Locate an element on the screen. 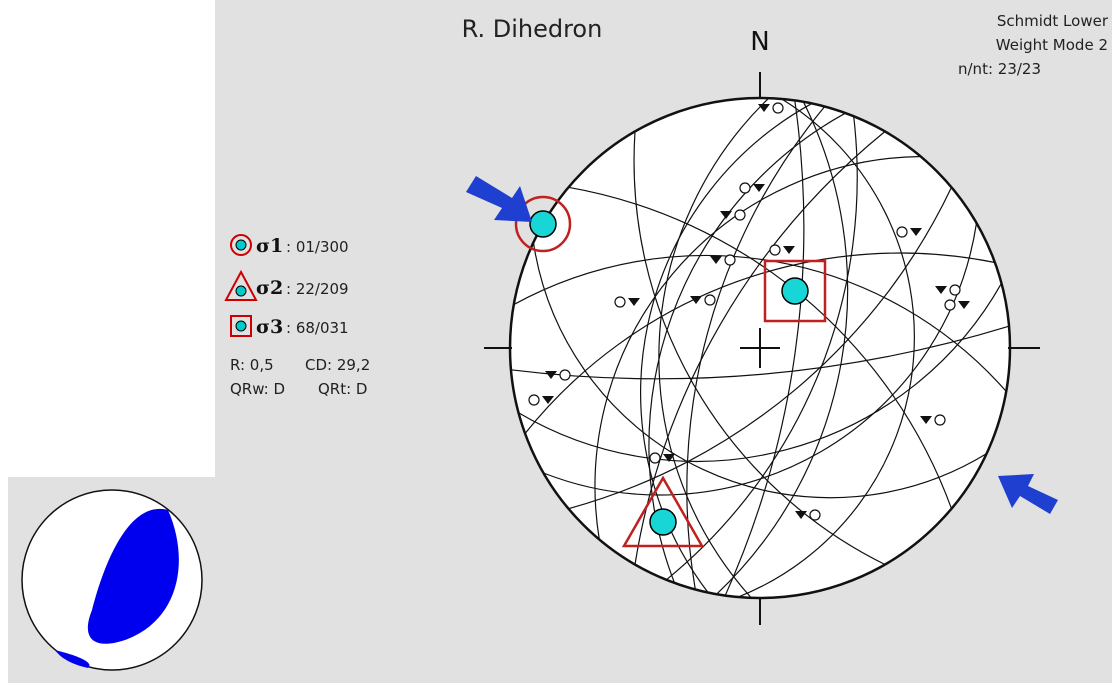 The image size is (1112, 683). sigma1-ring is located at coordinates (543, 224).